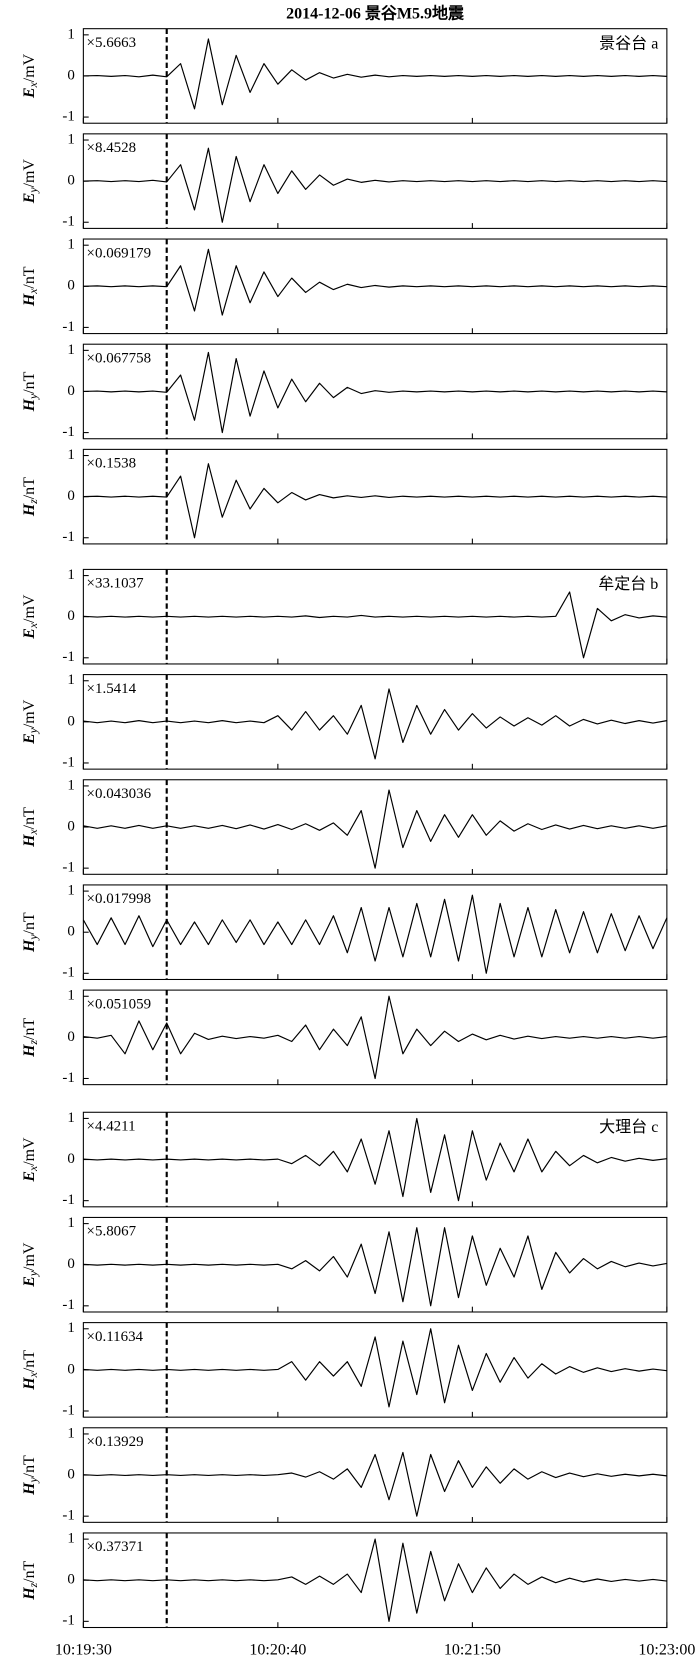  What do you see at coordinates (375, 13) in the screenshot?
I see `chart-title: 2014-12-06 景谷M5.9地震` at bounding box center [375, 13].